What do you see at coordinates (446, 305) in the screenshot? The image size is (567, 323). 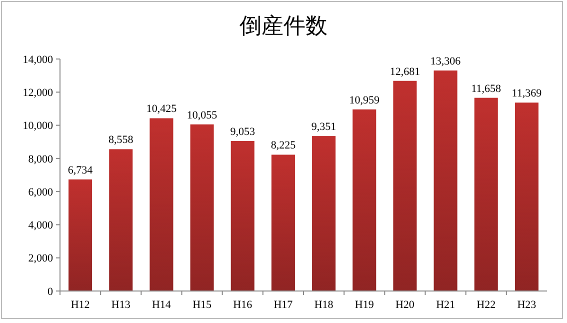 I see `x-tick-label: H21` at bounding box center [446, 305].